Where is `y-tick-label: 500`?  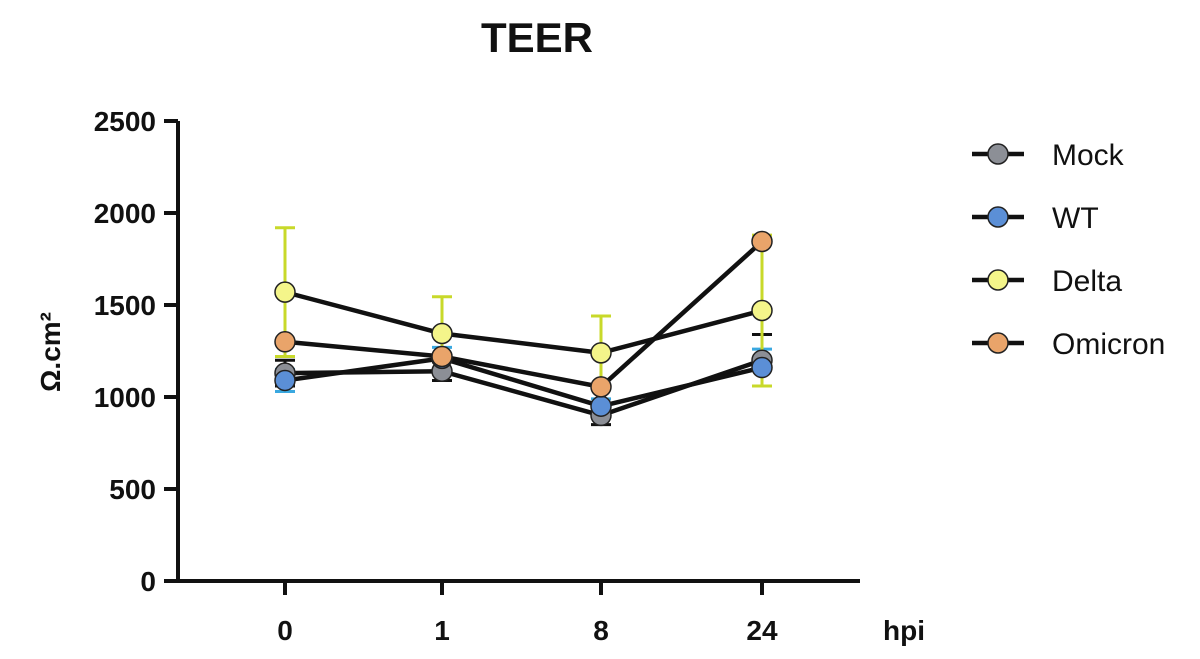
y-tick-label: 500 is located at coordinates (132, 489).